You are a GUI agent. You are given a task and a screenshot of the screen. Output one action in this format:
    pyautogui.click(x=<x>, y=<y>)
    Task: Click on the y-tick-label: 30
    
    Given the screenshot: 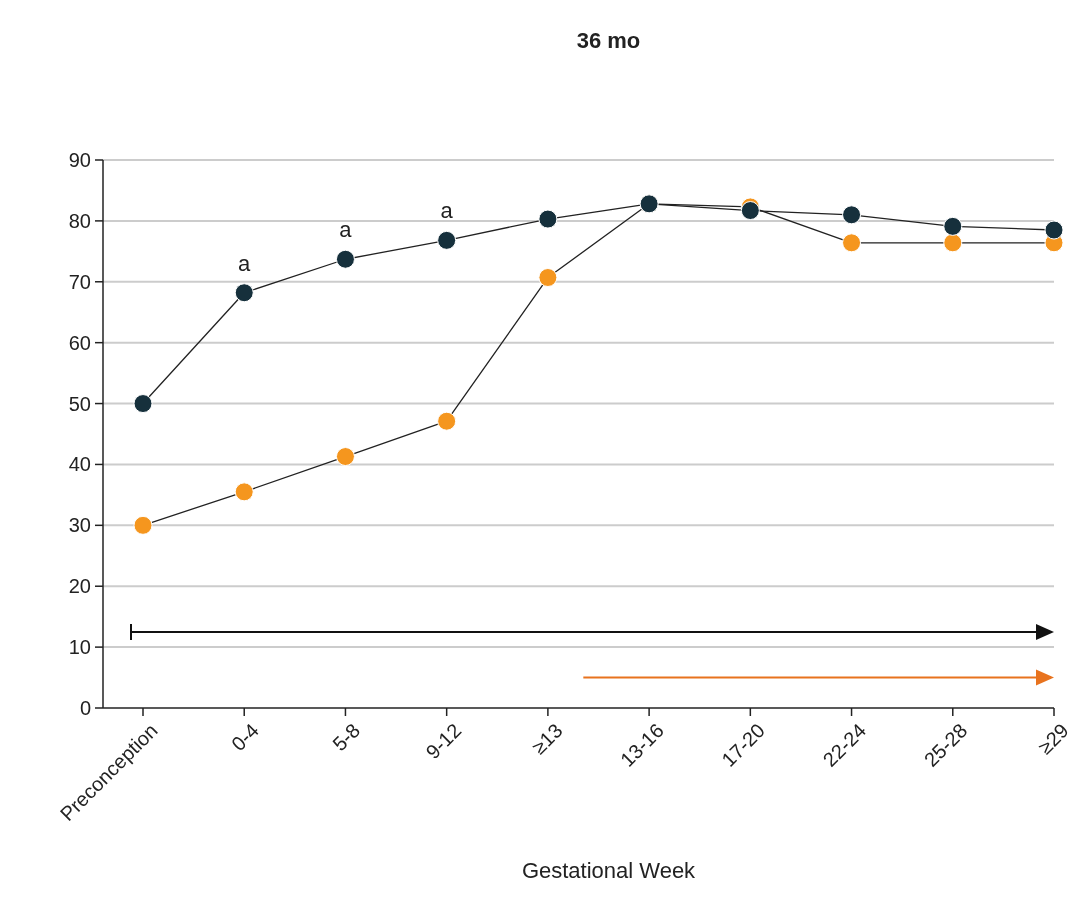 What is the action you would take?
    pyautogui.click(x=79, y=525)
    